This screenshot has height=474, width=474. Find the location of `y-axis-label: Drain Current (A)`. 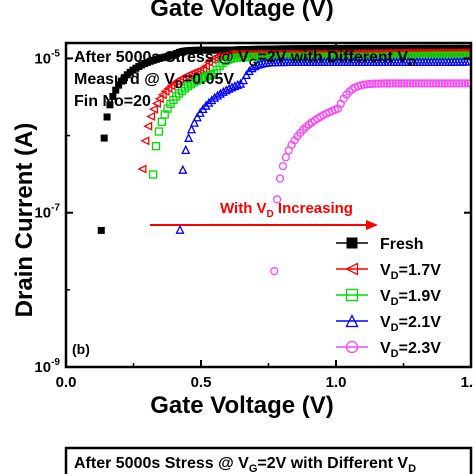

y-axis-label: Drain Current (A) is located at coordinates (24, 220).